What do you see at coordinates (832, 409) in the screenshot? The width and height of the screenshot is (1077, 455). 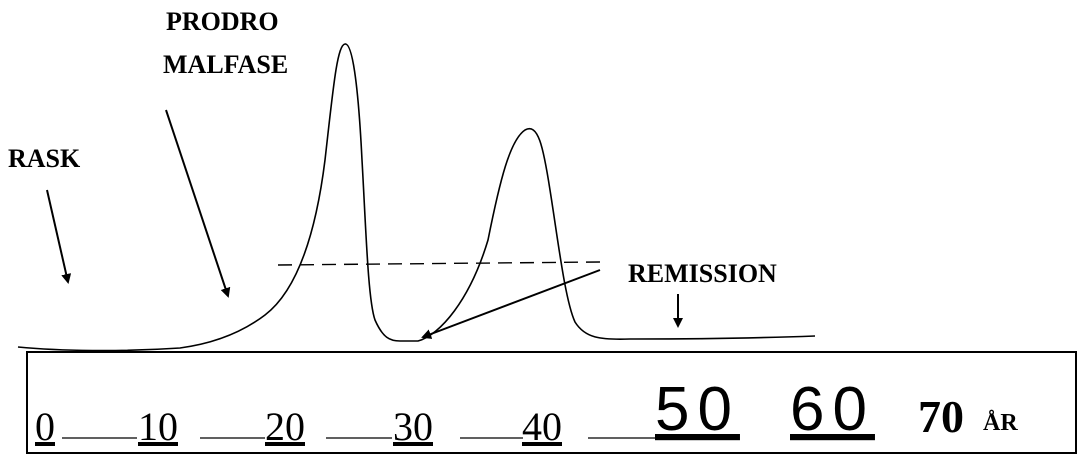 I see `tick-60: 60` at bounding box center [832, 409].